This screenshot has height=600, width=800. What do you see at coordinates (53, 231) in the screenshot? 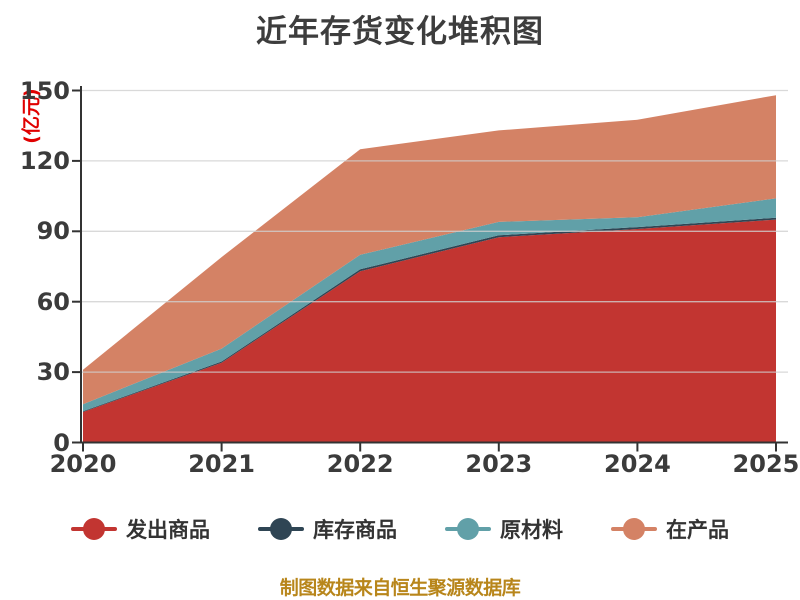
I see `y-tick-90: 90` at bounding box center [53, 231].